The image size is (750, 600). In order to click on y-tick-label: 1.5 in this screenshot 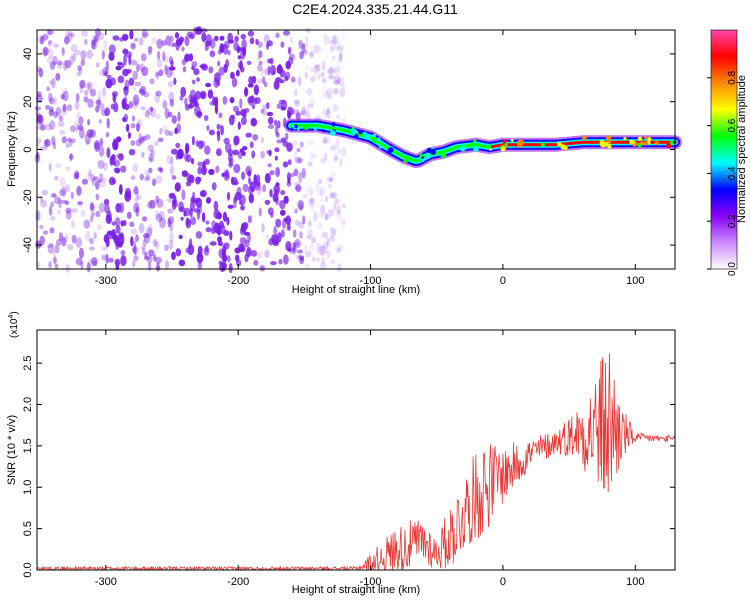, I will do `click(28, 445)`.